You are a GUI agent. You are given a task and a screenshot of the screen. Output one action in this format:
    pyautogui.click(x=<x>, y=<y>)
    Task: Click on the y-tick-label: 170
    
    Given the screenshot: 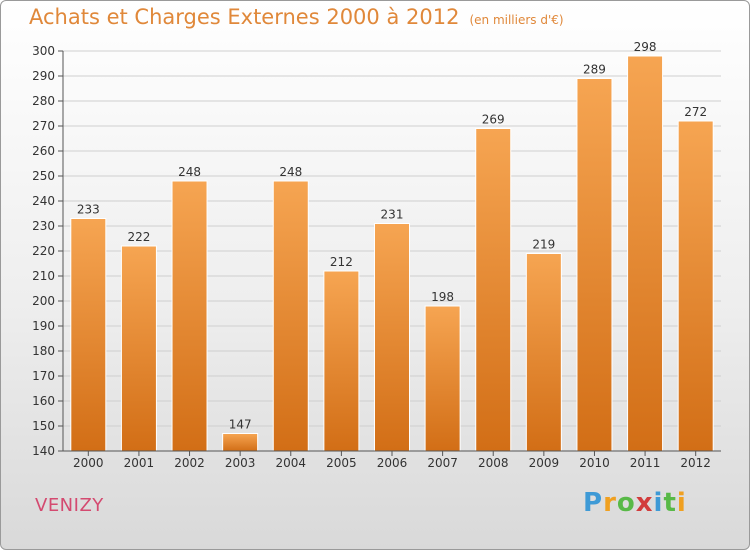 What is the action you would take?
    pyautogui.click(x=43, y=376)
    